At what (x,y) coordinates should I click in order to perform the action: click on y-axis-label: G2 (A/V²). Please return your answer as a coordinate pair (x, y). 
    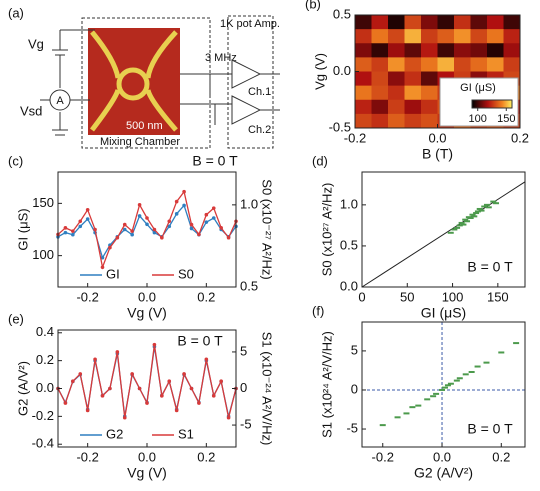
    Looking at the image, I should click on (22, 388).